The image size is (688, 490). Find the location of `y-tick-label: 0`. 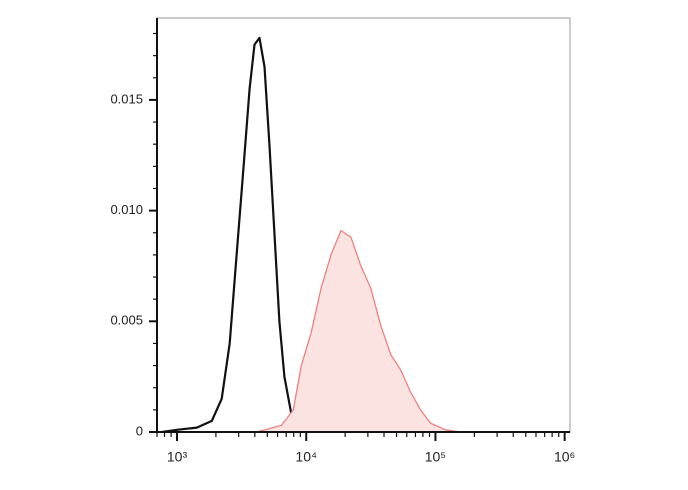

y-tick-label: 0 is located at coordinates (139, 430).